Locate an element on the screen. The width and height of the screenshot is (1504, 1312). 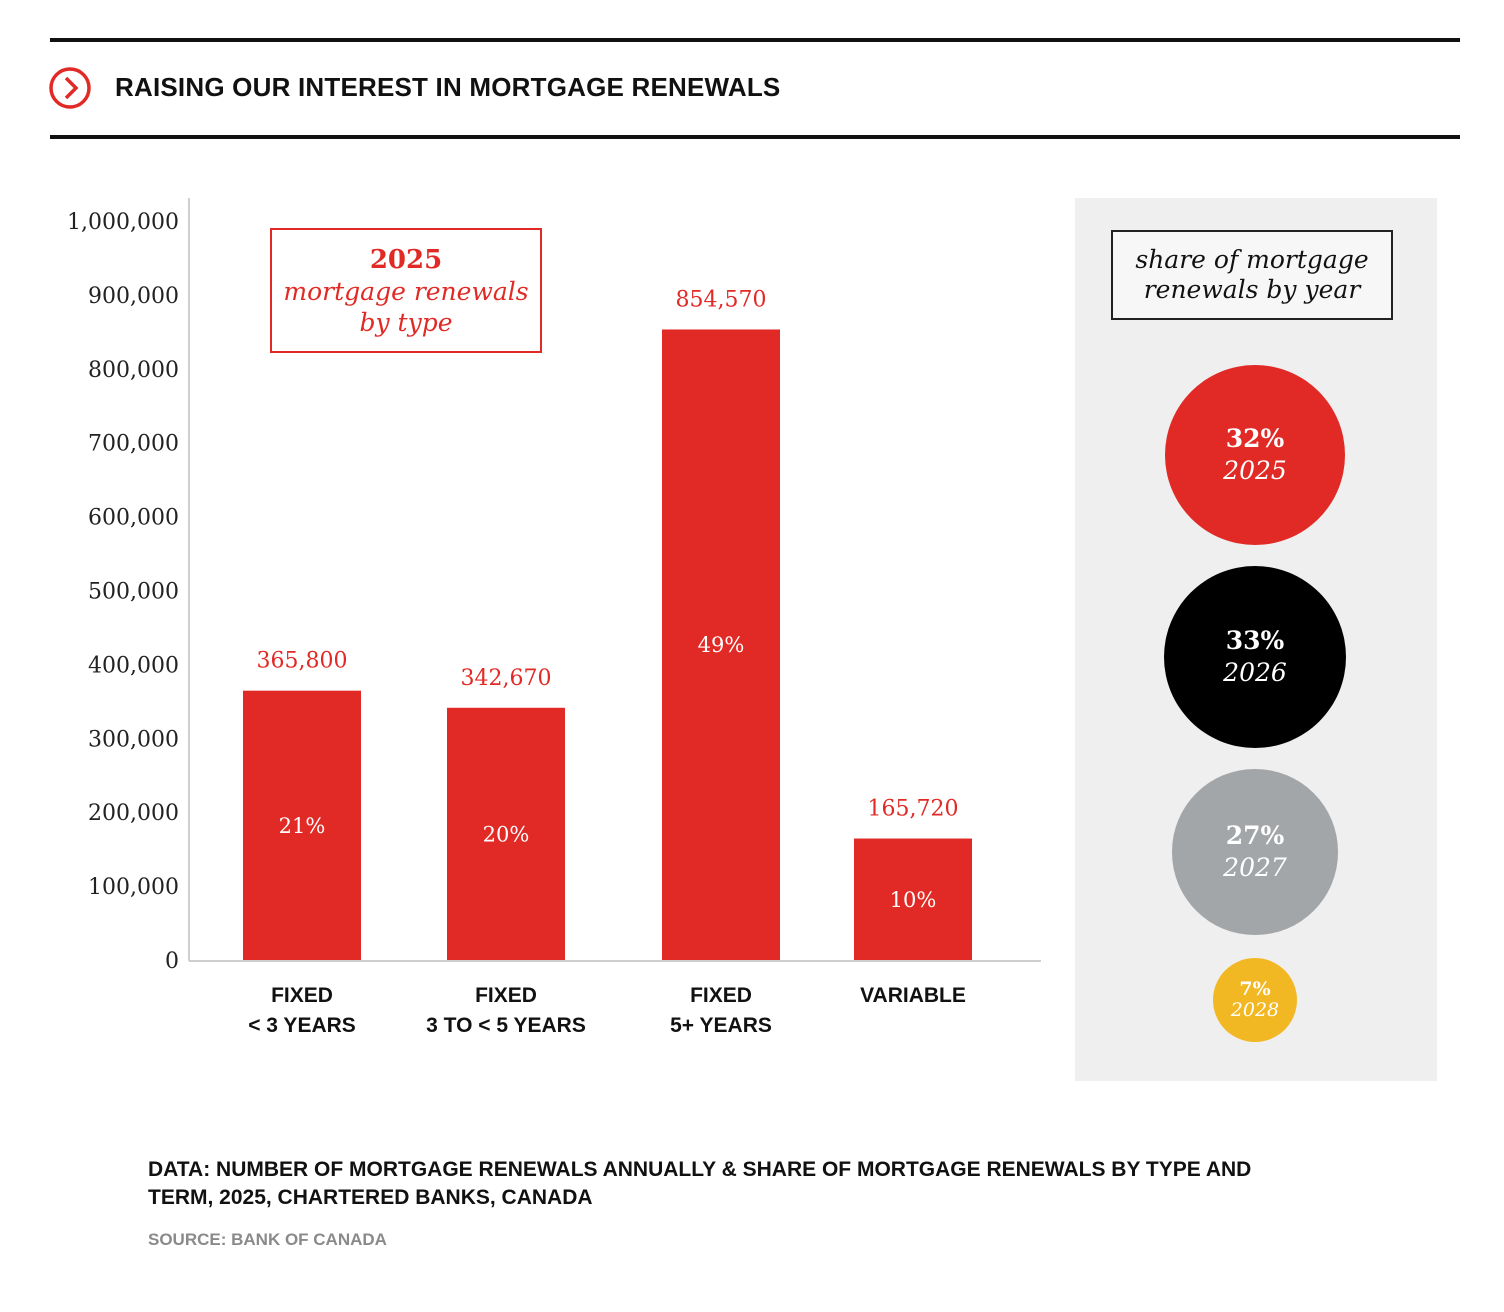
share-circle-2025: 32% 2025 is located at coordinates (1255, 455).